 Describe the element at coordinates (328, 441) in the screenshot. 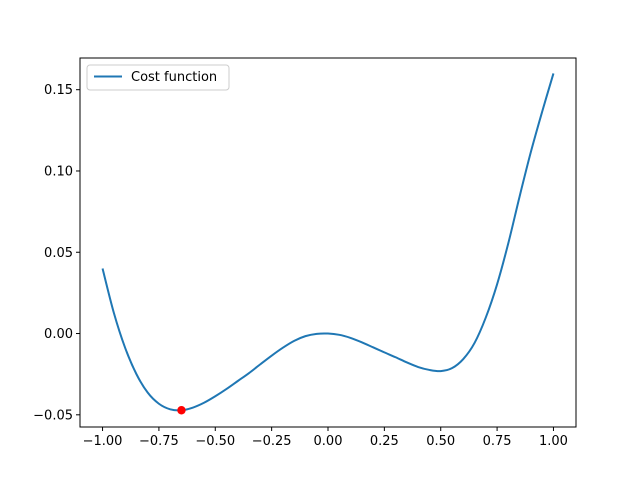

I see `x-tick-label: 0.00` at that location.